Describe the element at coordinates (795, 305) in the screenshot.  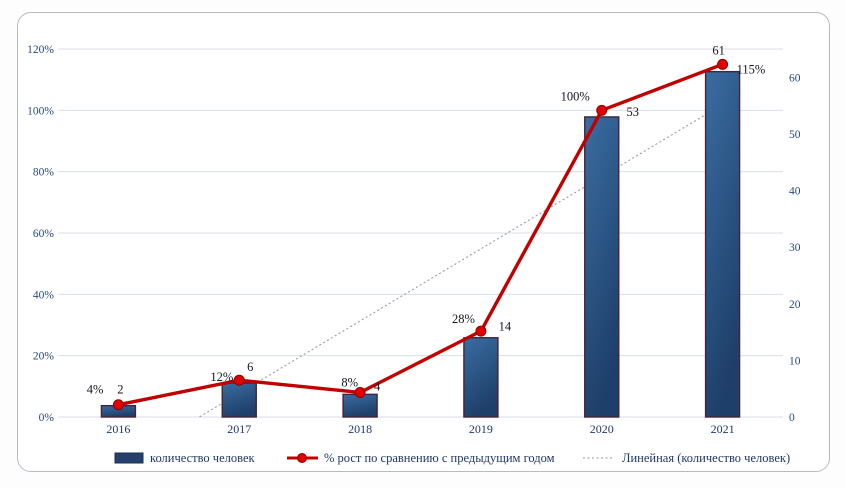
I see `right-axis-tick: 20` at that location.